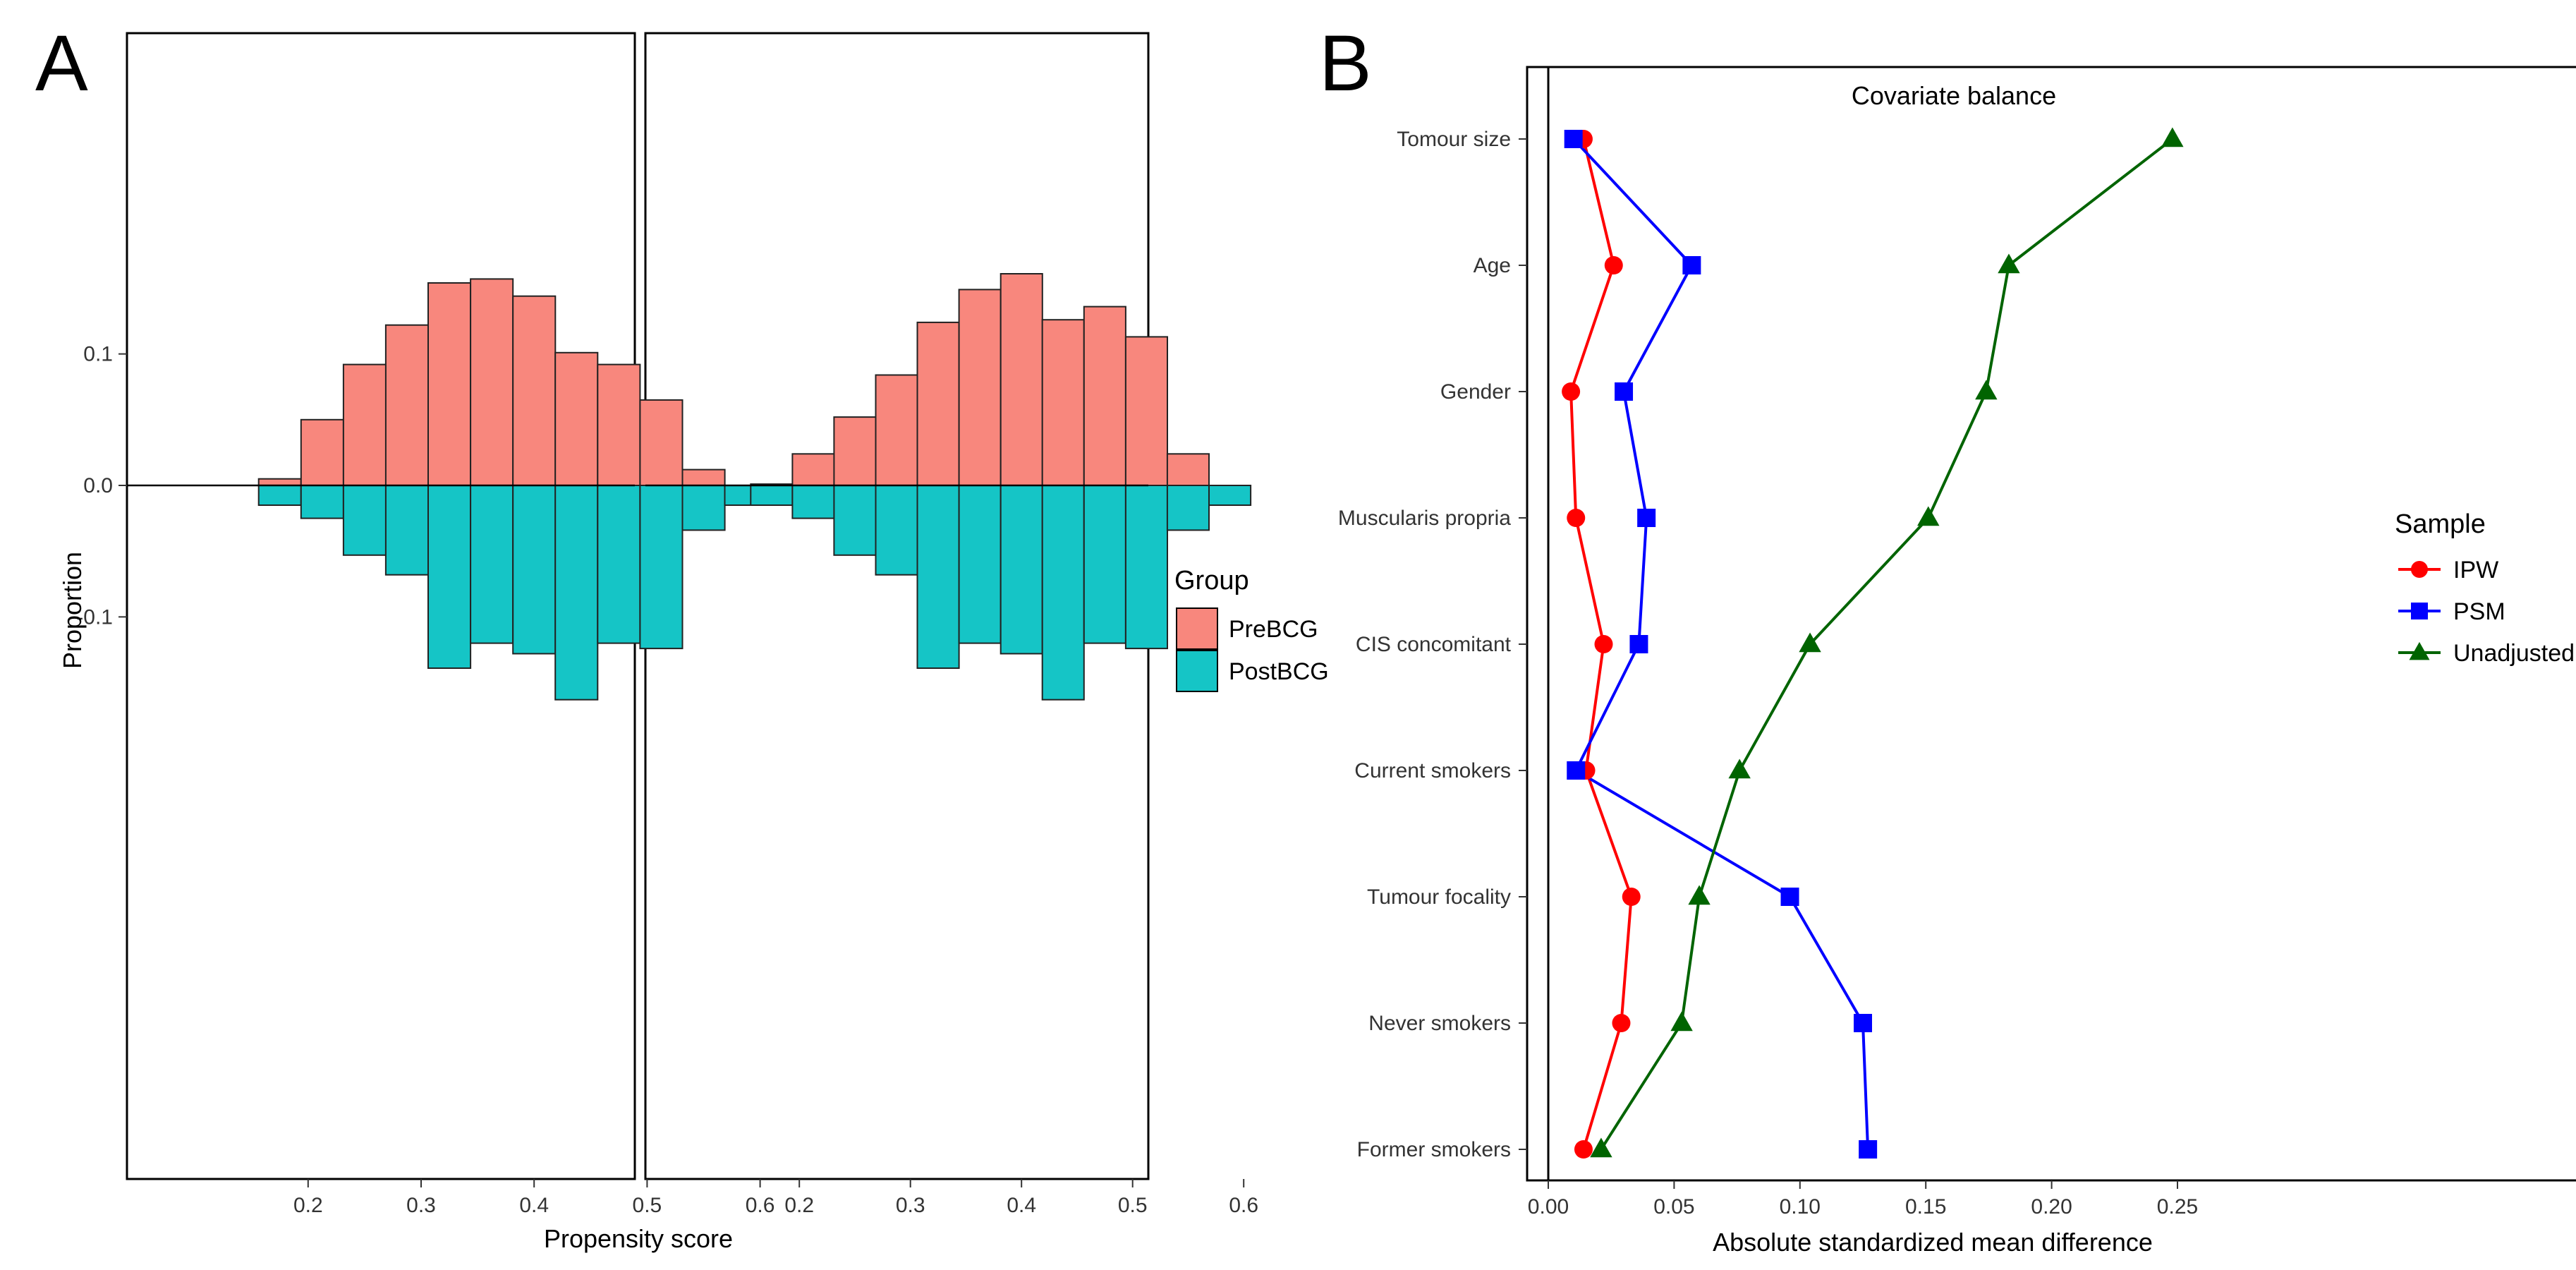 The height and width of the screenshot is (1270, 2576). Describe the element at coordinates (1345, 63) in the screenshot. I see `panel-label-b: B` at that location.